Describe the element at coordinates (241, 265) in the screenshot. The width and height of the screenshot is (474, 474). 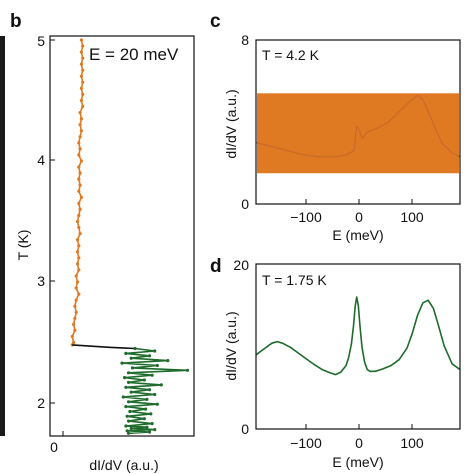
I see `panel-d-ytick-label: 20` at that location.